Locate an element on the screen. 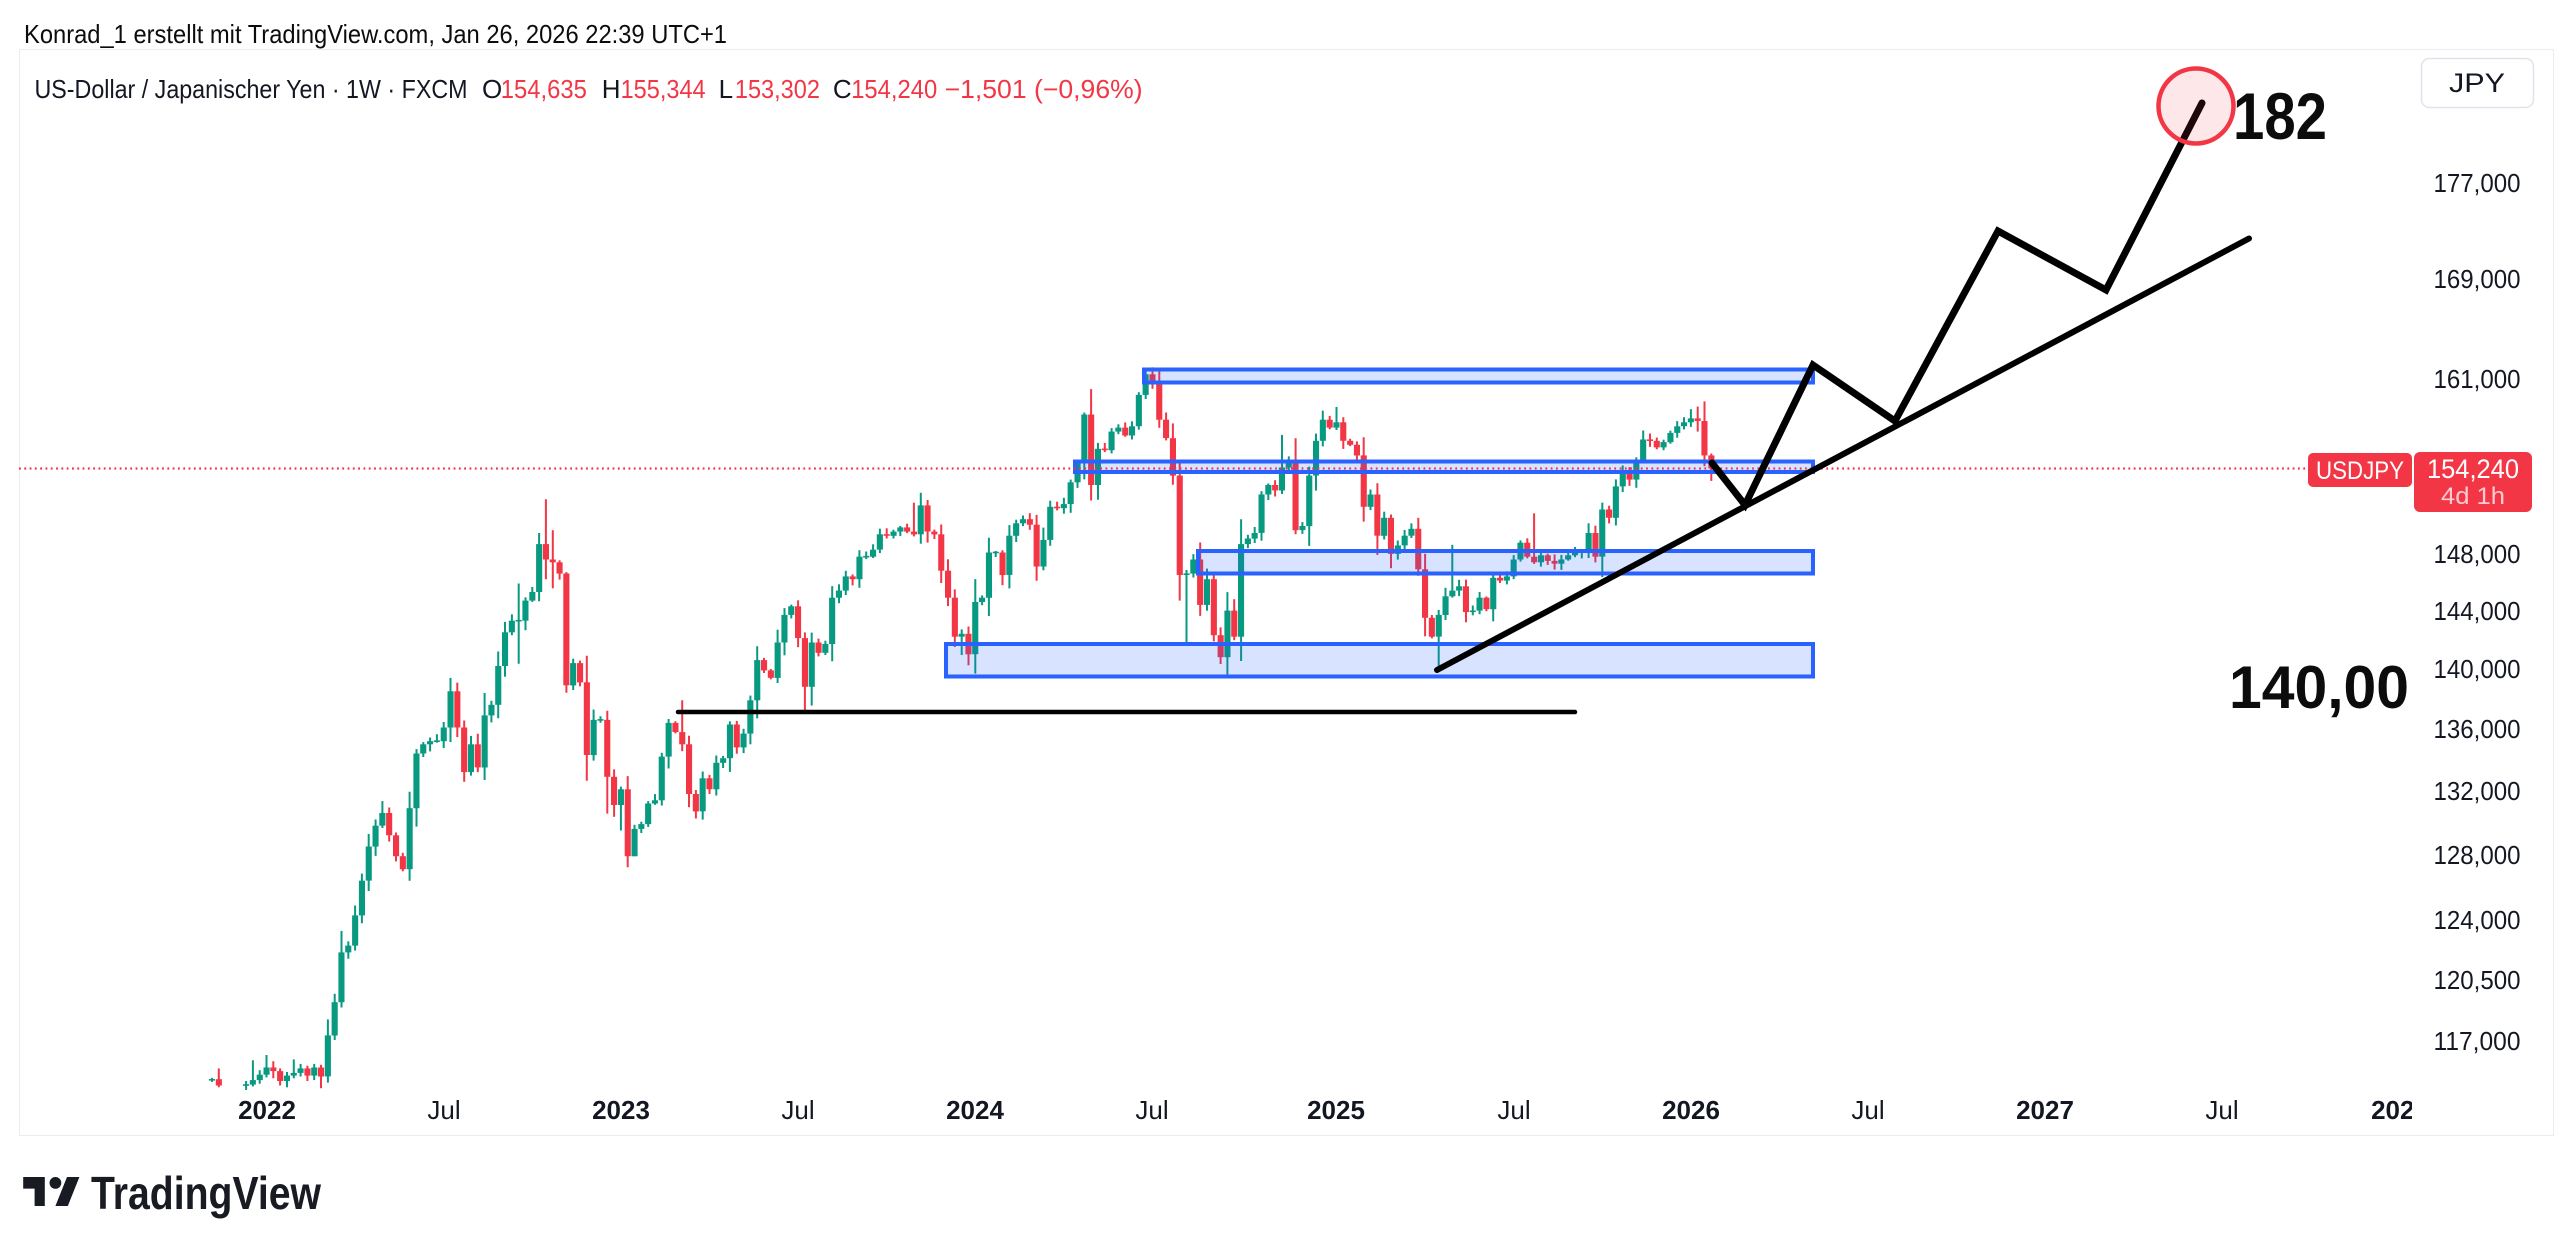 The height and width of the screenshot is (1249, 2560). svg-text: TradingView is located at coordinates (206, 1193).